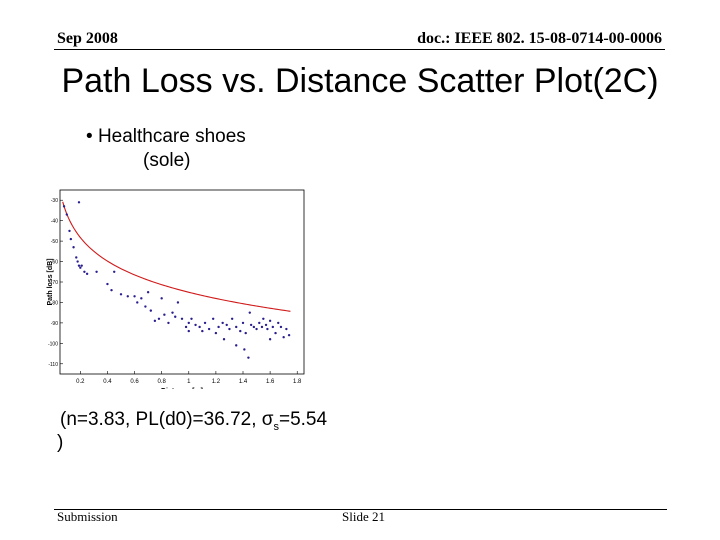  Describe the element at coordinates (167, 160) in the screenshot. I see `bullet-line-2: (sole)` at that location.